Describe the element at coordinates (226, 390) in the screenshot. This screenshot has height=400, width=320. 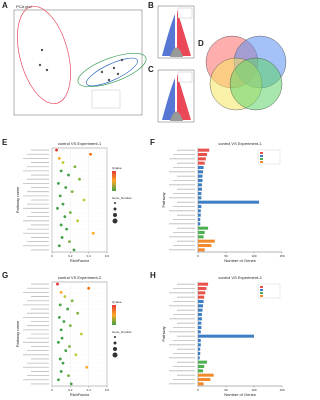
I see `x-tick-label: 50` at that location.